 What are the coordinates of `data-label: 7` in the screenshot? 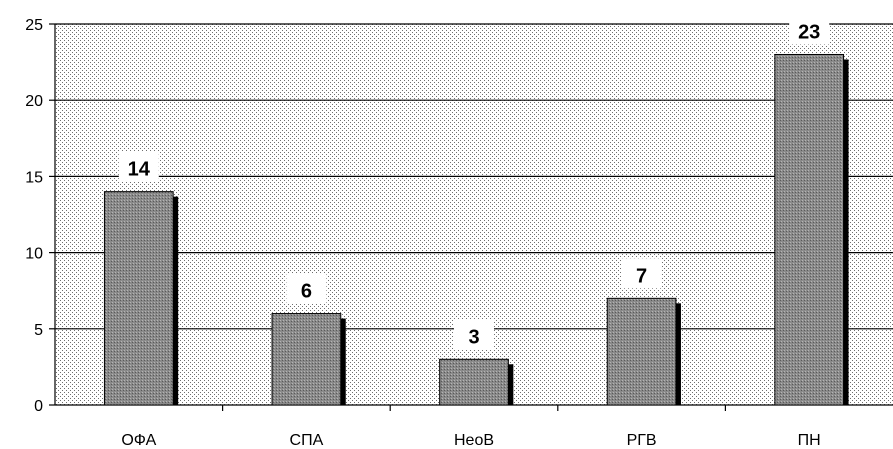 It's located at (641, 276).